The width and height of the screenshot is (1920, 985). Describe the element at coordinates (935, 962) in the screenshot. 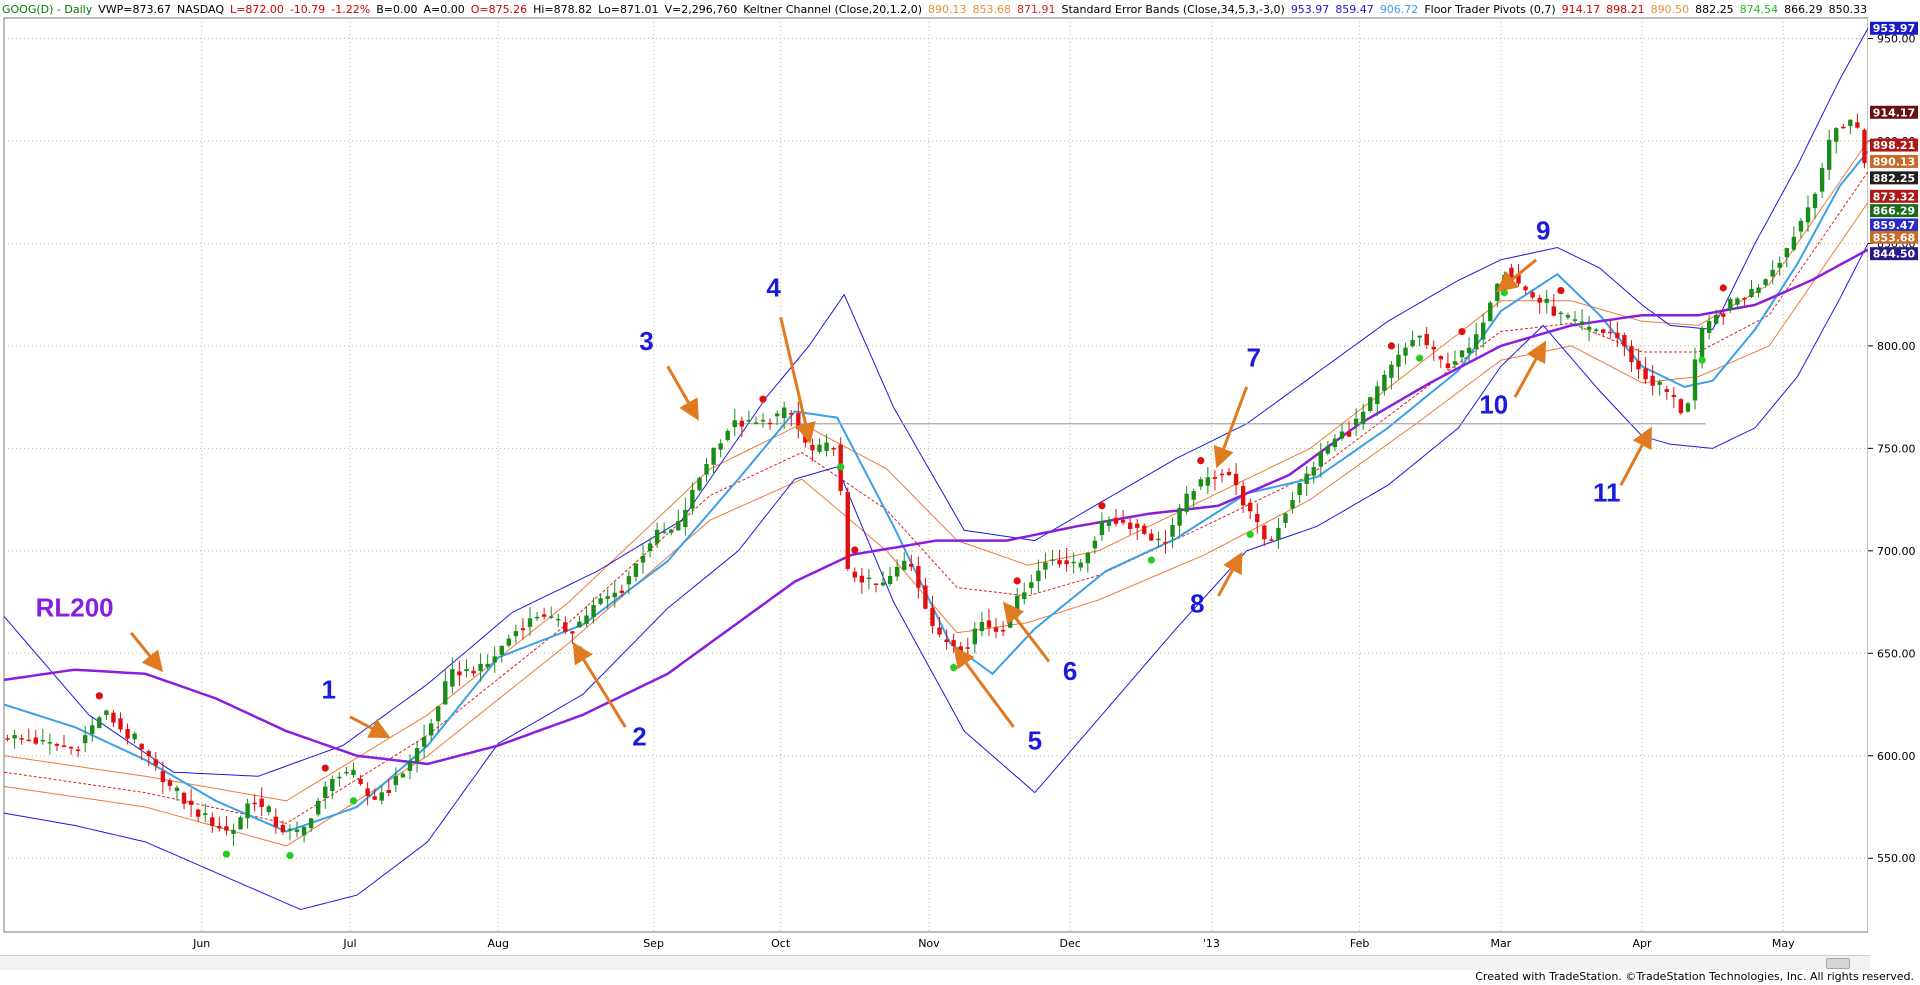

I see `time-scrollbar` at that location.